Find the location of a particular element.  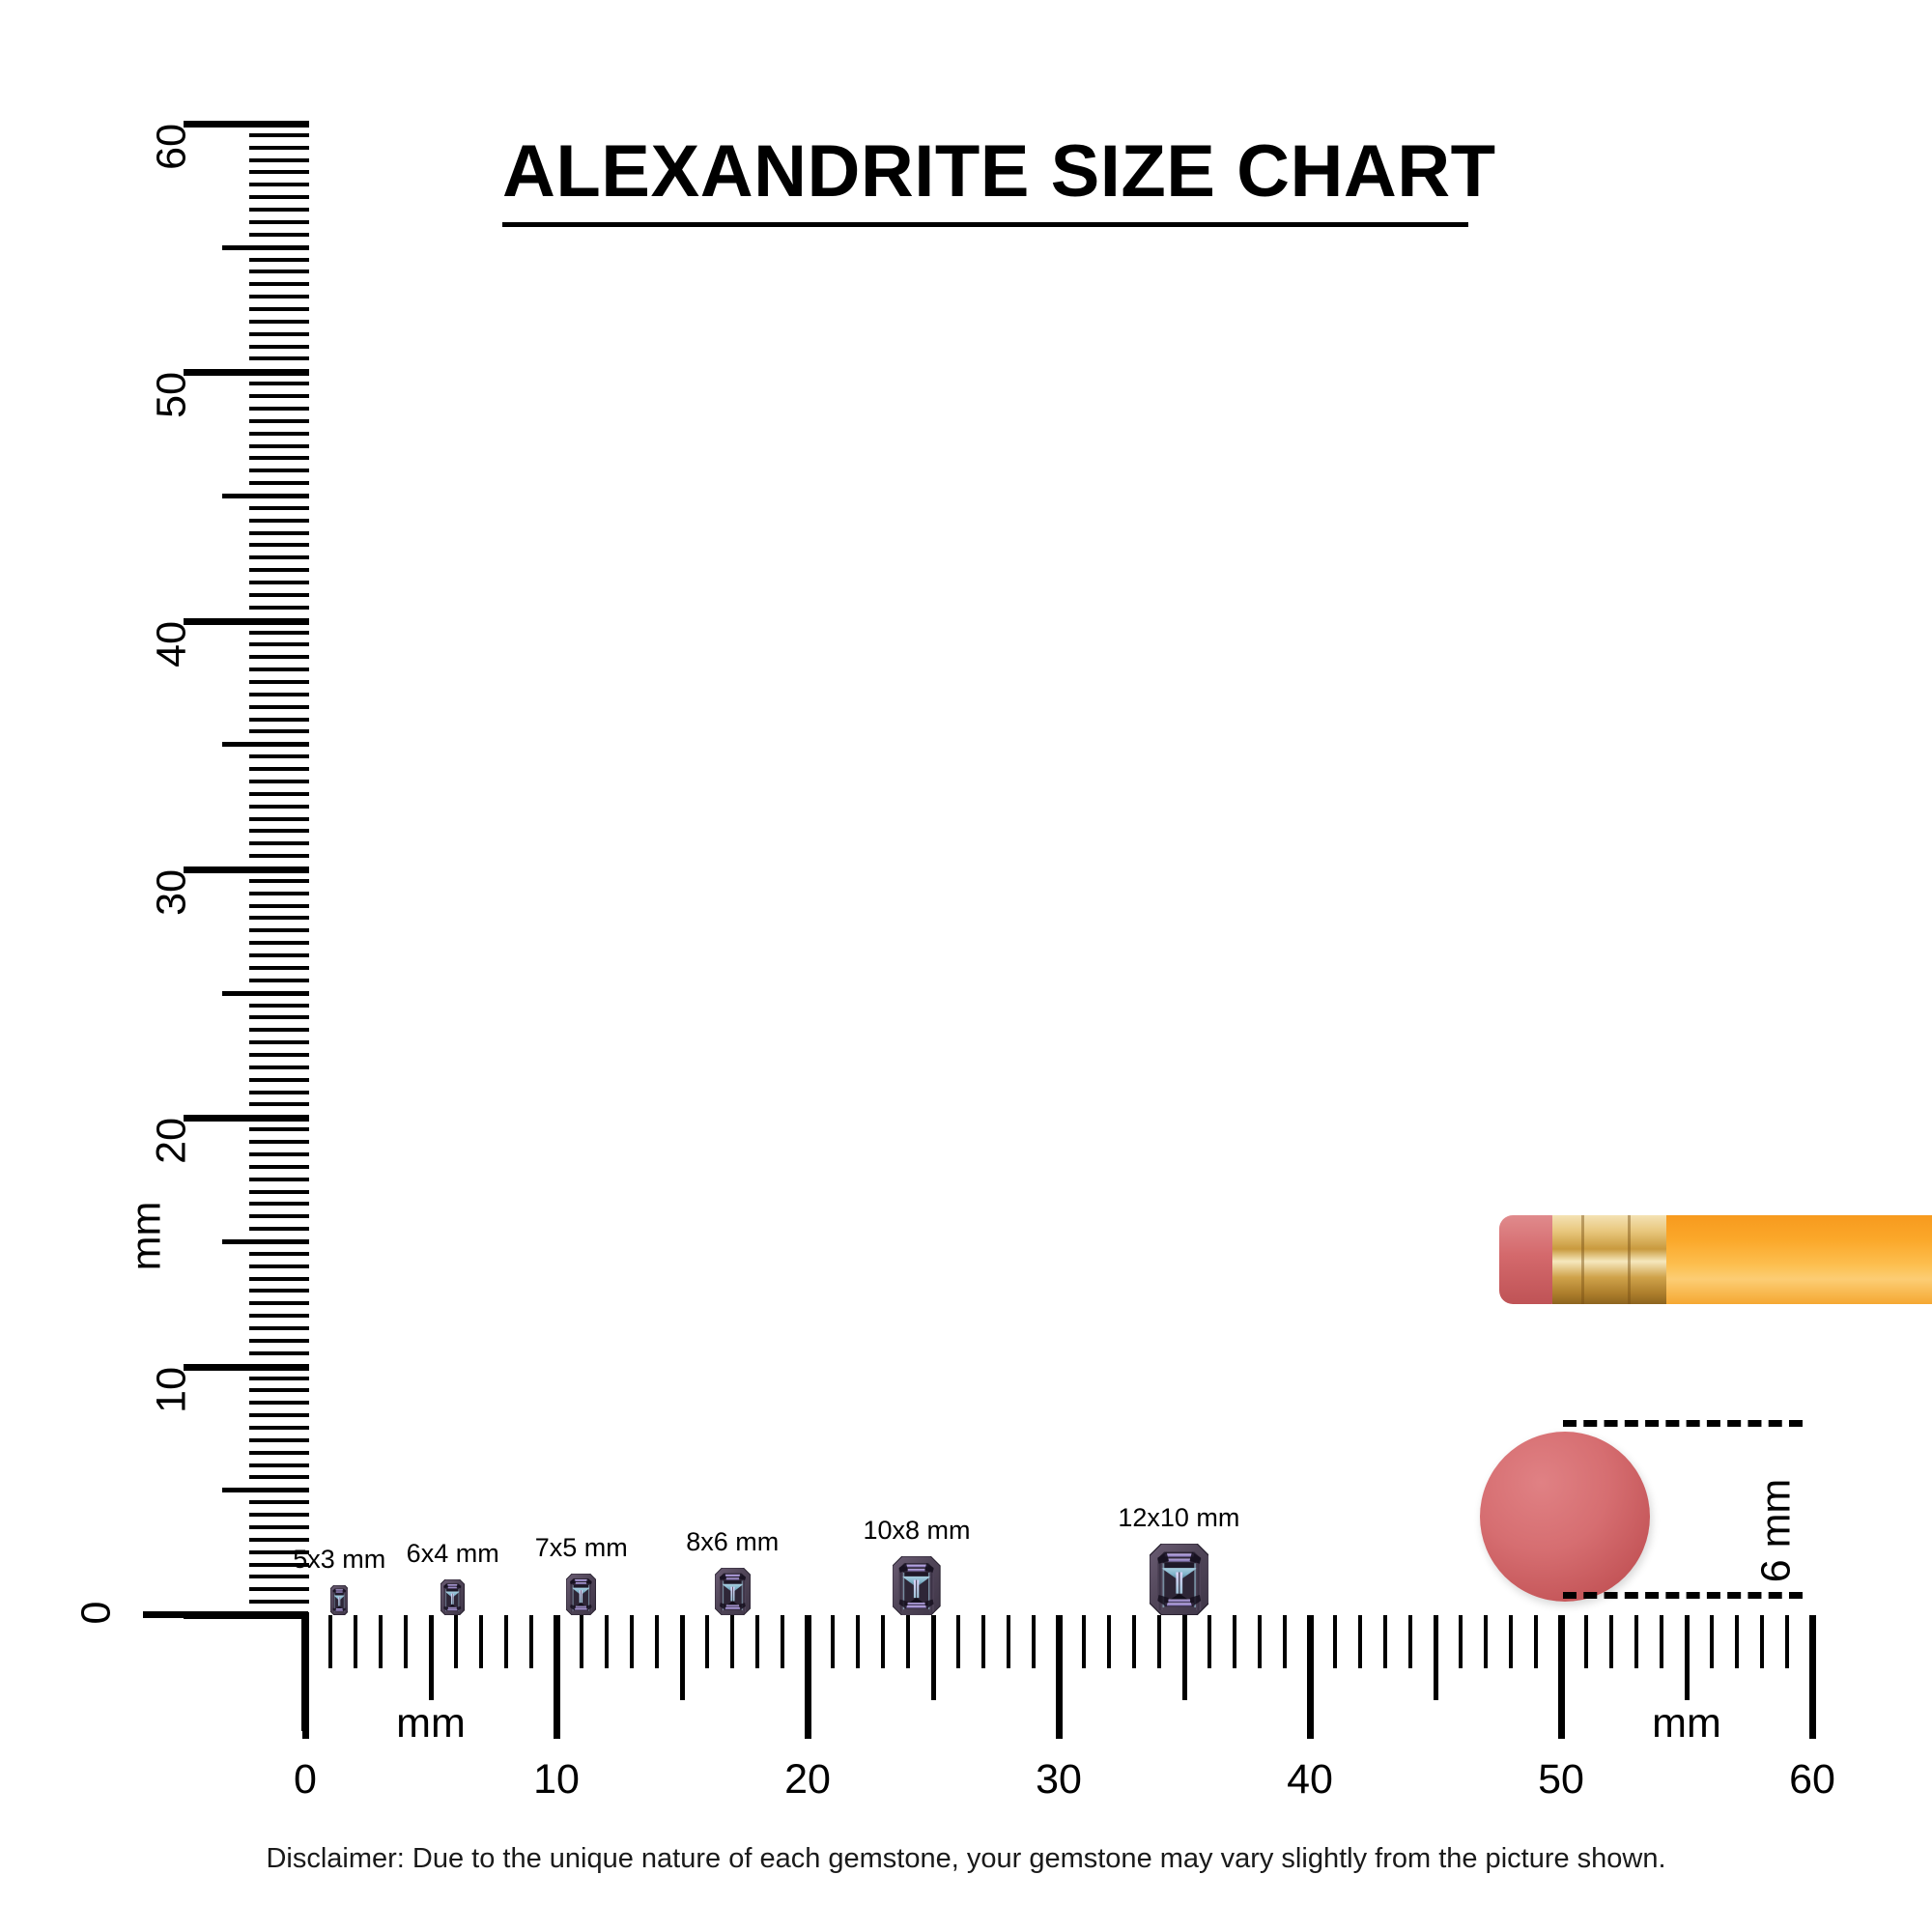

eraser-reference-object is located at coordinates (1565, 1517).